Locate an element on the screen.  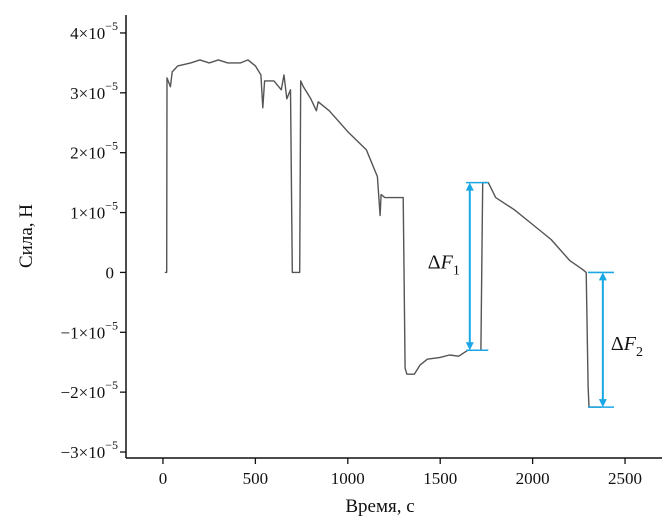
x-tick-label: 1000 is located at coordinates (348, 478).